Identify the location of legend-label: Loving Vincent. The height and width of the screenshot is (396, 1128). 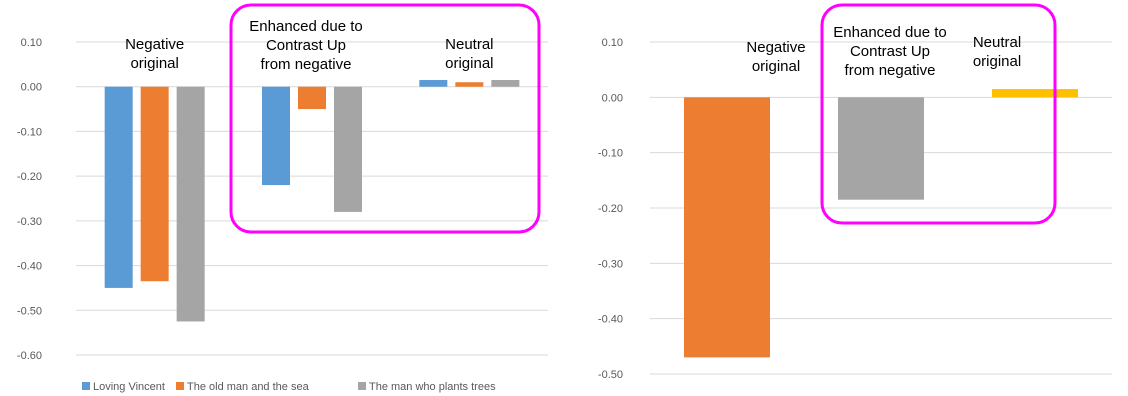
(129, 387).